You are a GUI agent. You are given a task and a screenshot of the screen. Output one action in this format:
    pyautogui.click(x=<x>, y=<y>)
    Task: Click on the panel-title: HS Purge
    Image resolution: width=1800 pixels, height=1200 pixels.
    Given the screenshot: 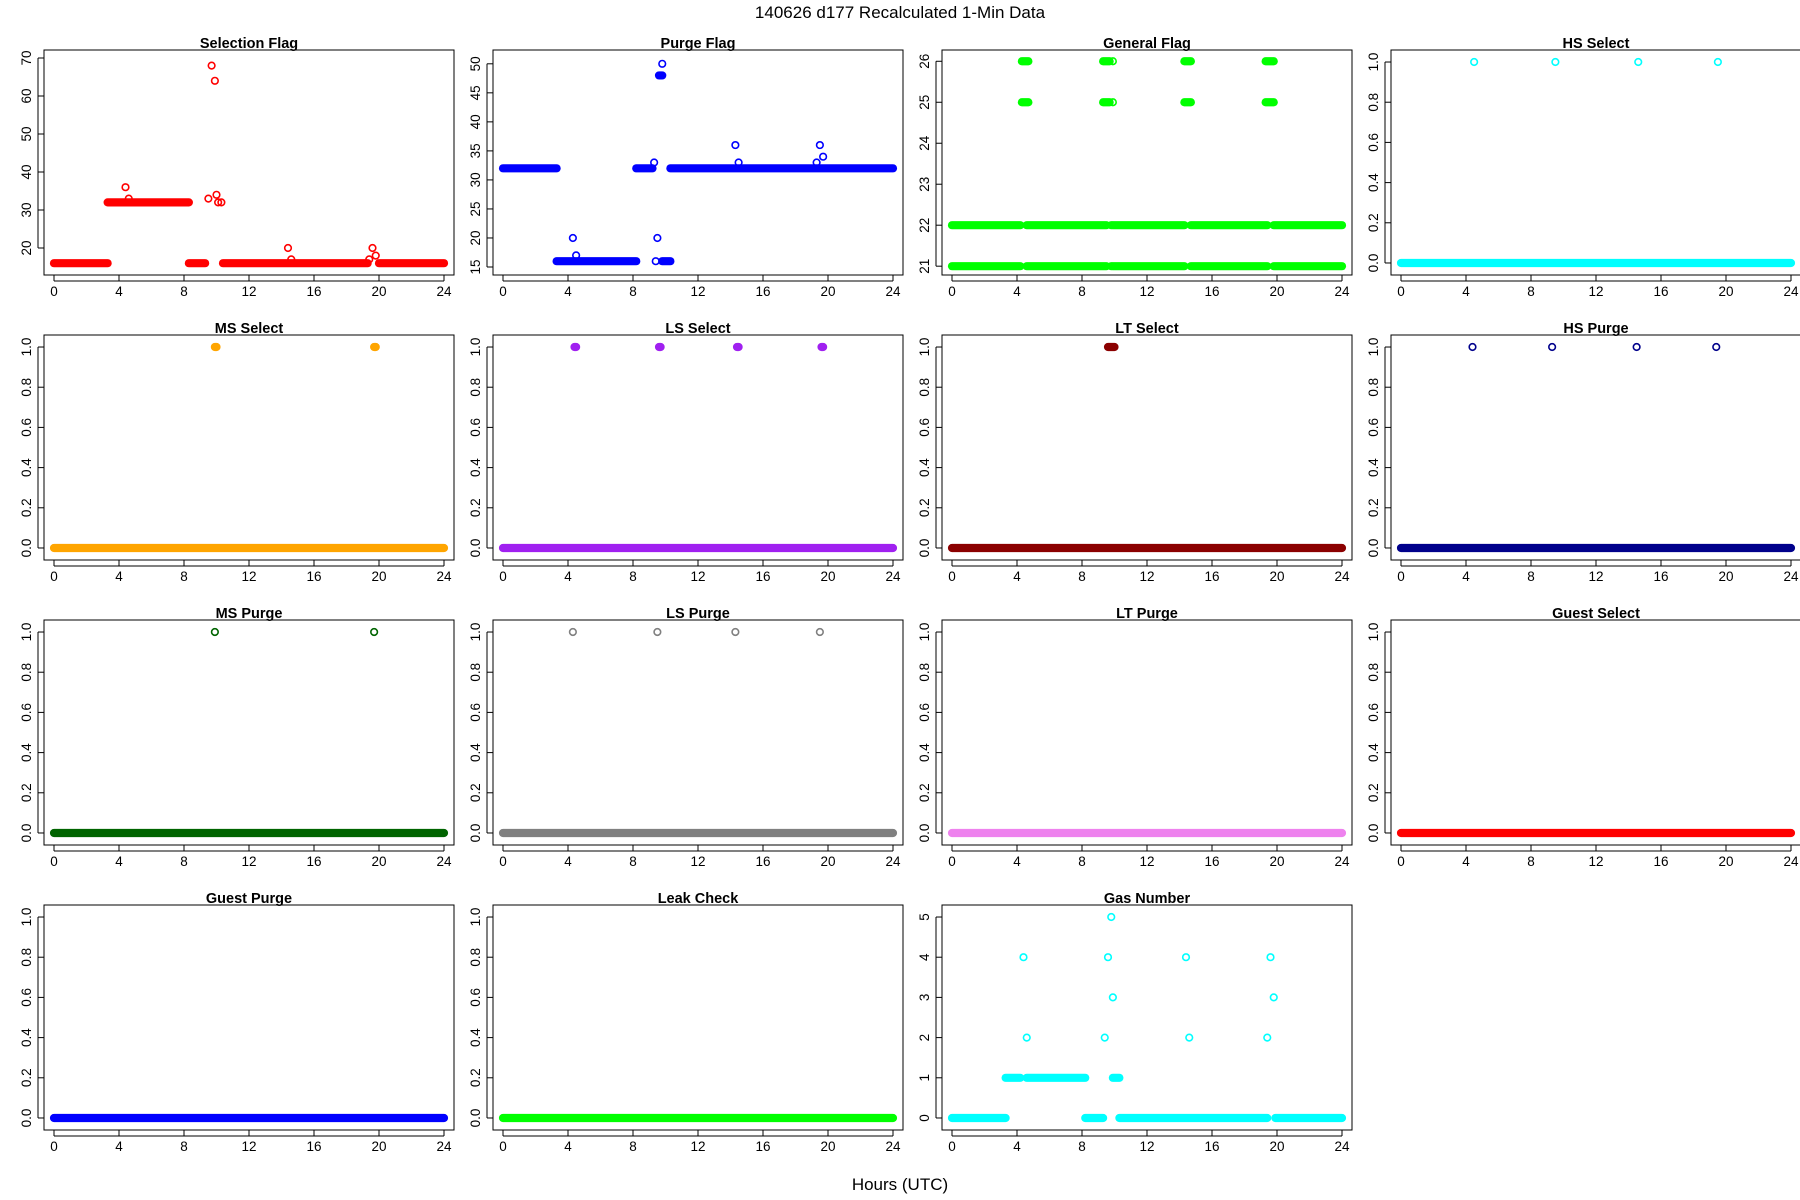 What is the action you would take?
    pyautogui.click(x=1595, y=329)
    